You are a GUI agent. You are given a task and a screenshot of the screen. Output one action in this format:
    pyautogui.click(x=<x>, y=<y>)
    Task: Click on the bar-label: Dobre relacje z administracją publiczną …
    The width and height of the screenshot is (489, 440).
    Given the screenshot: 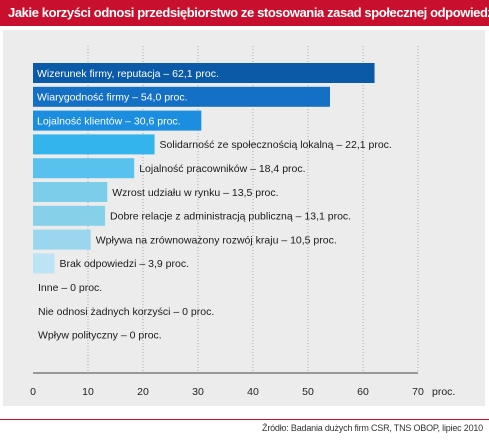 What is the action you would take?
    pyautogui.click(x=230, y=217)
    